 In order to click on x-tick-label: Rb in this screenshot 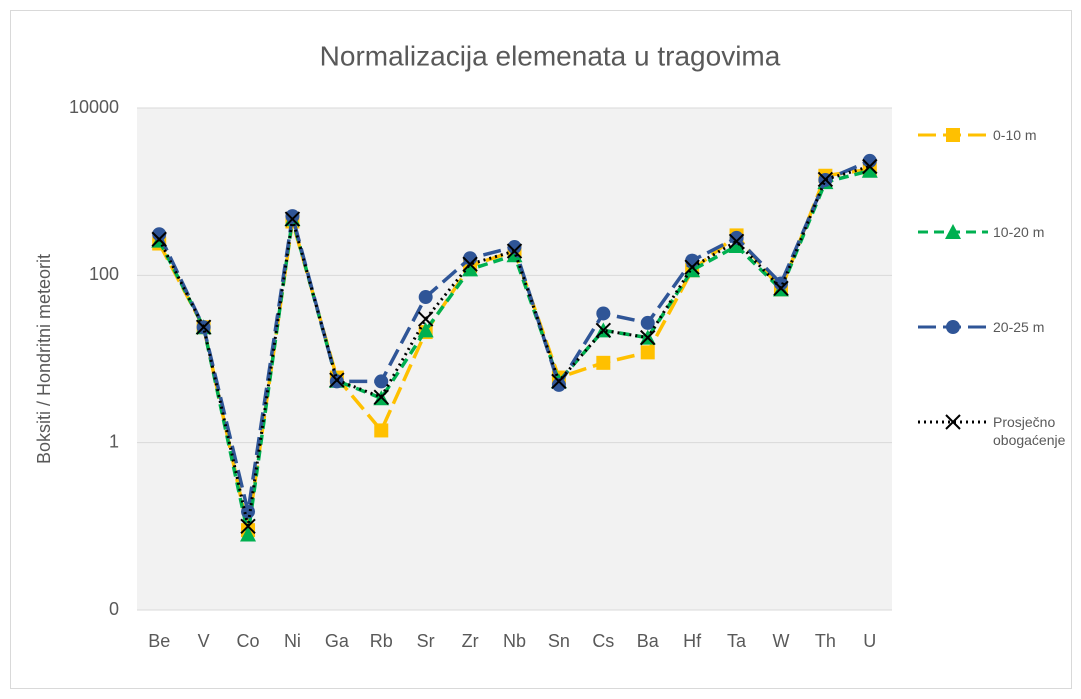, I will do `click(381, 641)`.